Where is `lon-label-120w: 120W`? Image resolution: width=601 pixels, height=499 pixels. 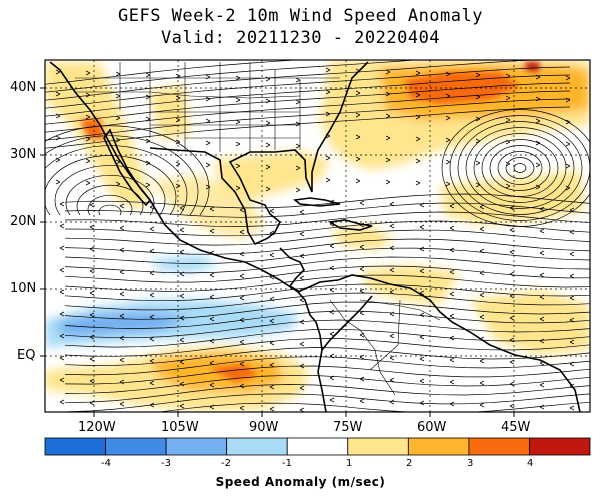 lon-label-120w: 120W is located at coordinates (97, 427).